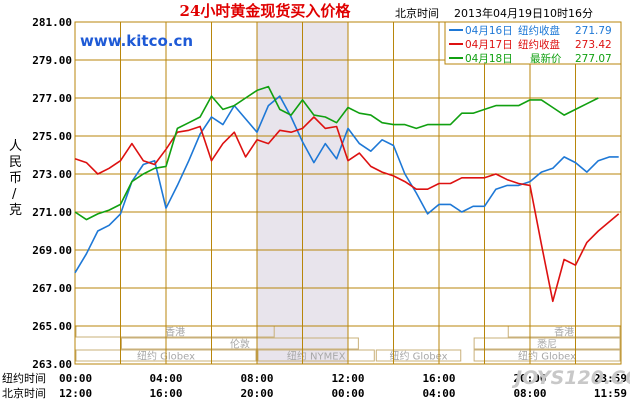  Describe the element at coordinates (165, 393) in the screenshot. I see `bj-tick-label: 16:00` at that location.